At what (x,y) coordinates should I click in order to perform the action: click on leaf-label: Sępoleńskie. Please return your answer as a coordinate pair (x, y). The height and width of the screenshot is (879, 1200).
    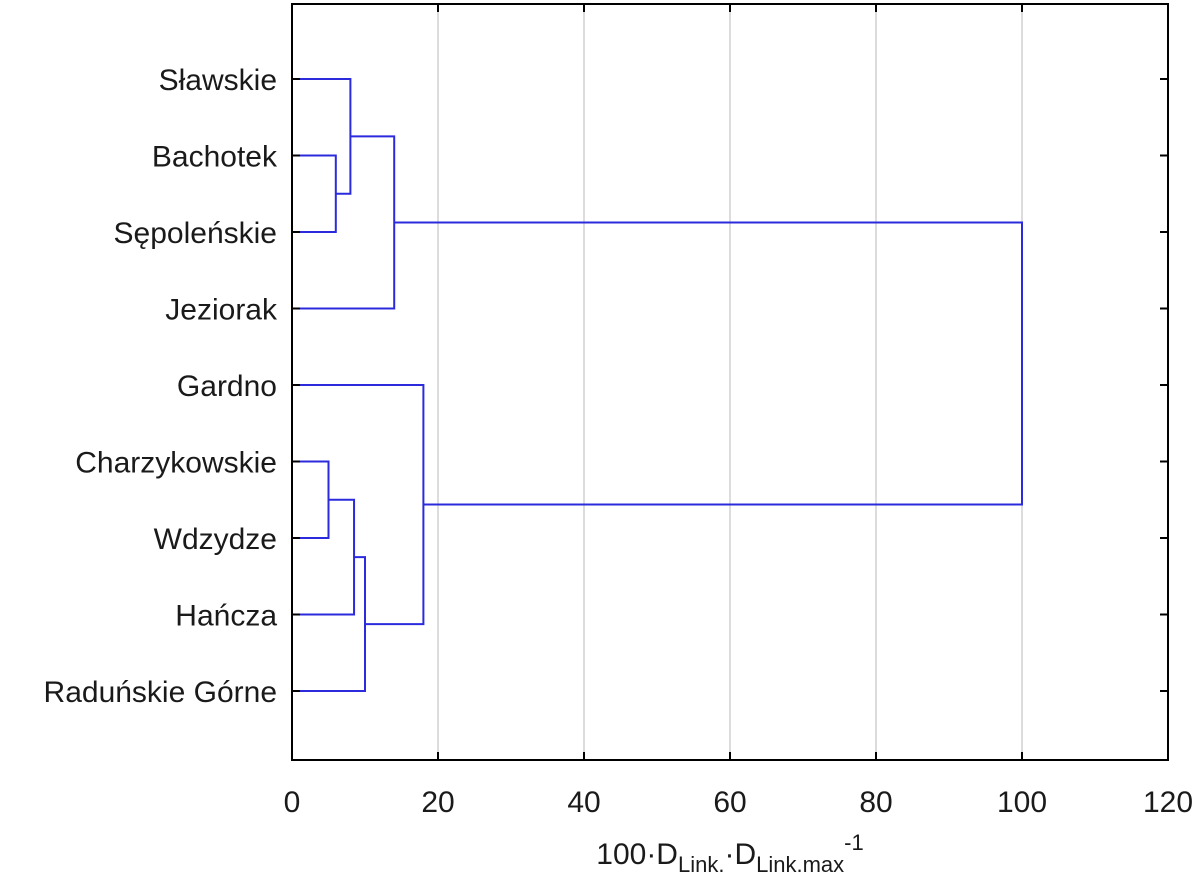
    Looking at the image, I should click on (195, 233).